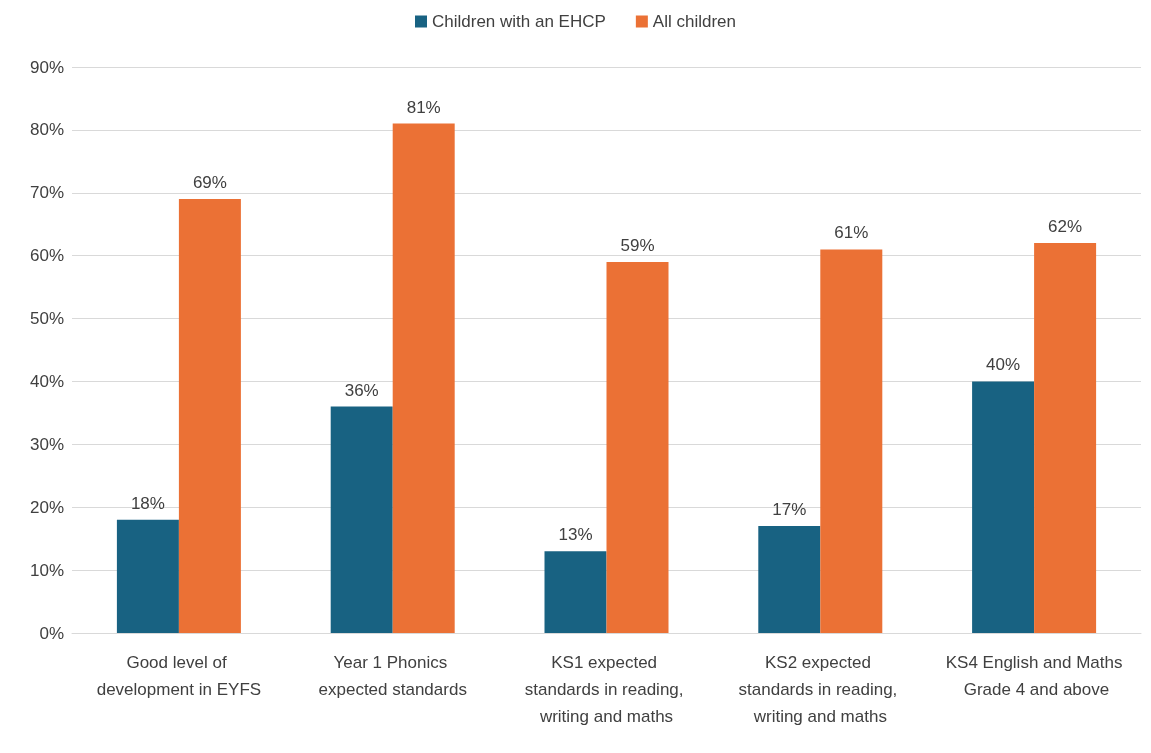 The image size is (1151, 753). I want to click on x-tick-label: Year 1 Phonics expected standards, so click(392, 676).